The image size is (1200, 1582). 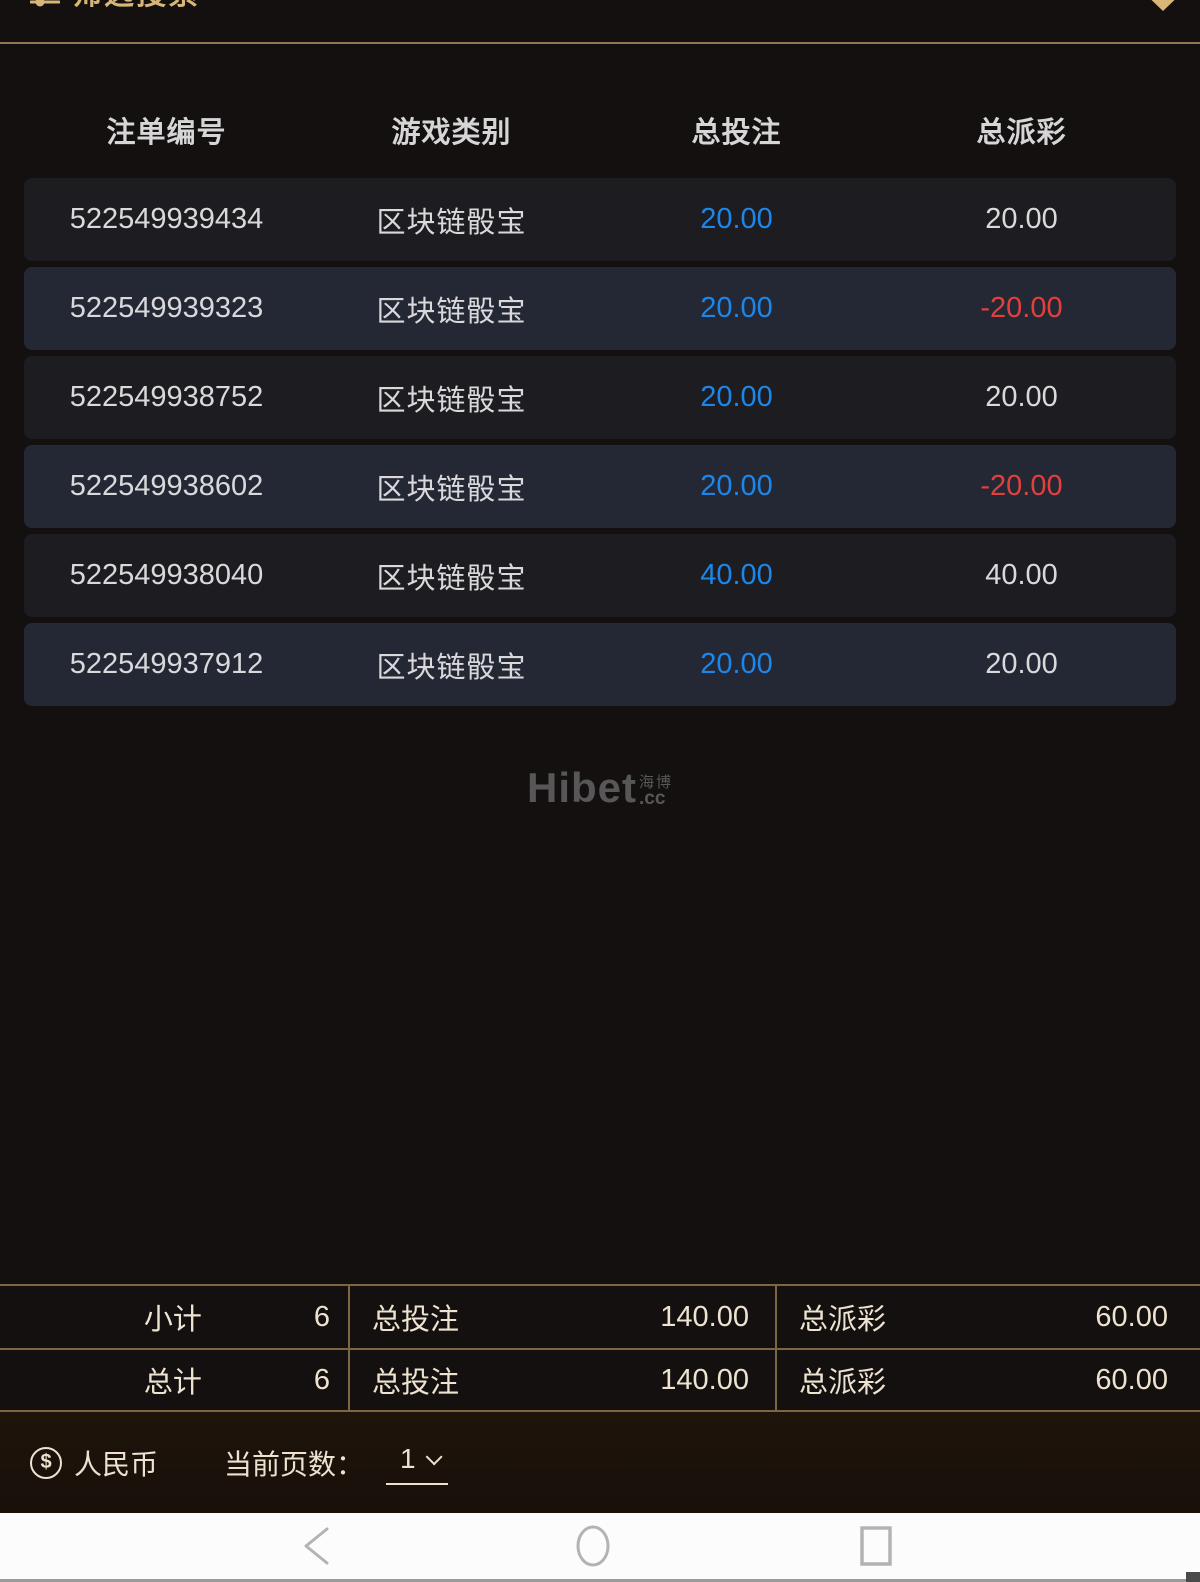 I want to click on bet-id-cell: 522549938752, so click(x=166, y=397).